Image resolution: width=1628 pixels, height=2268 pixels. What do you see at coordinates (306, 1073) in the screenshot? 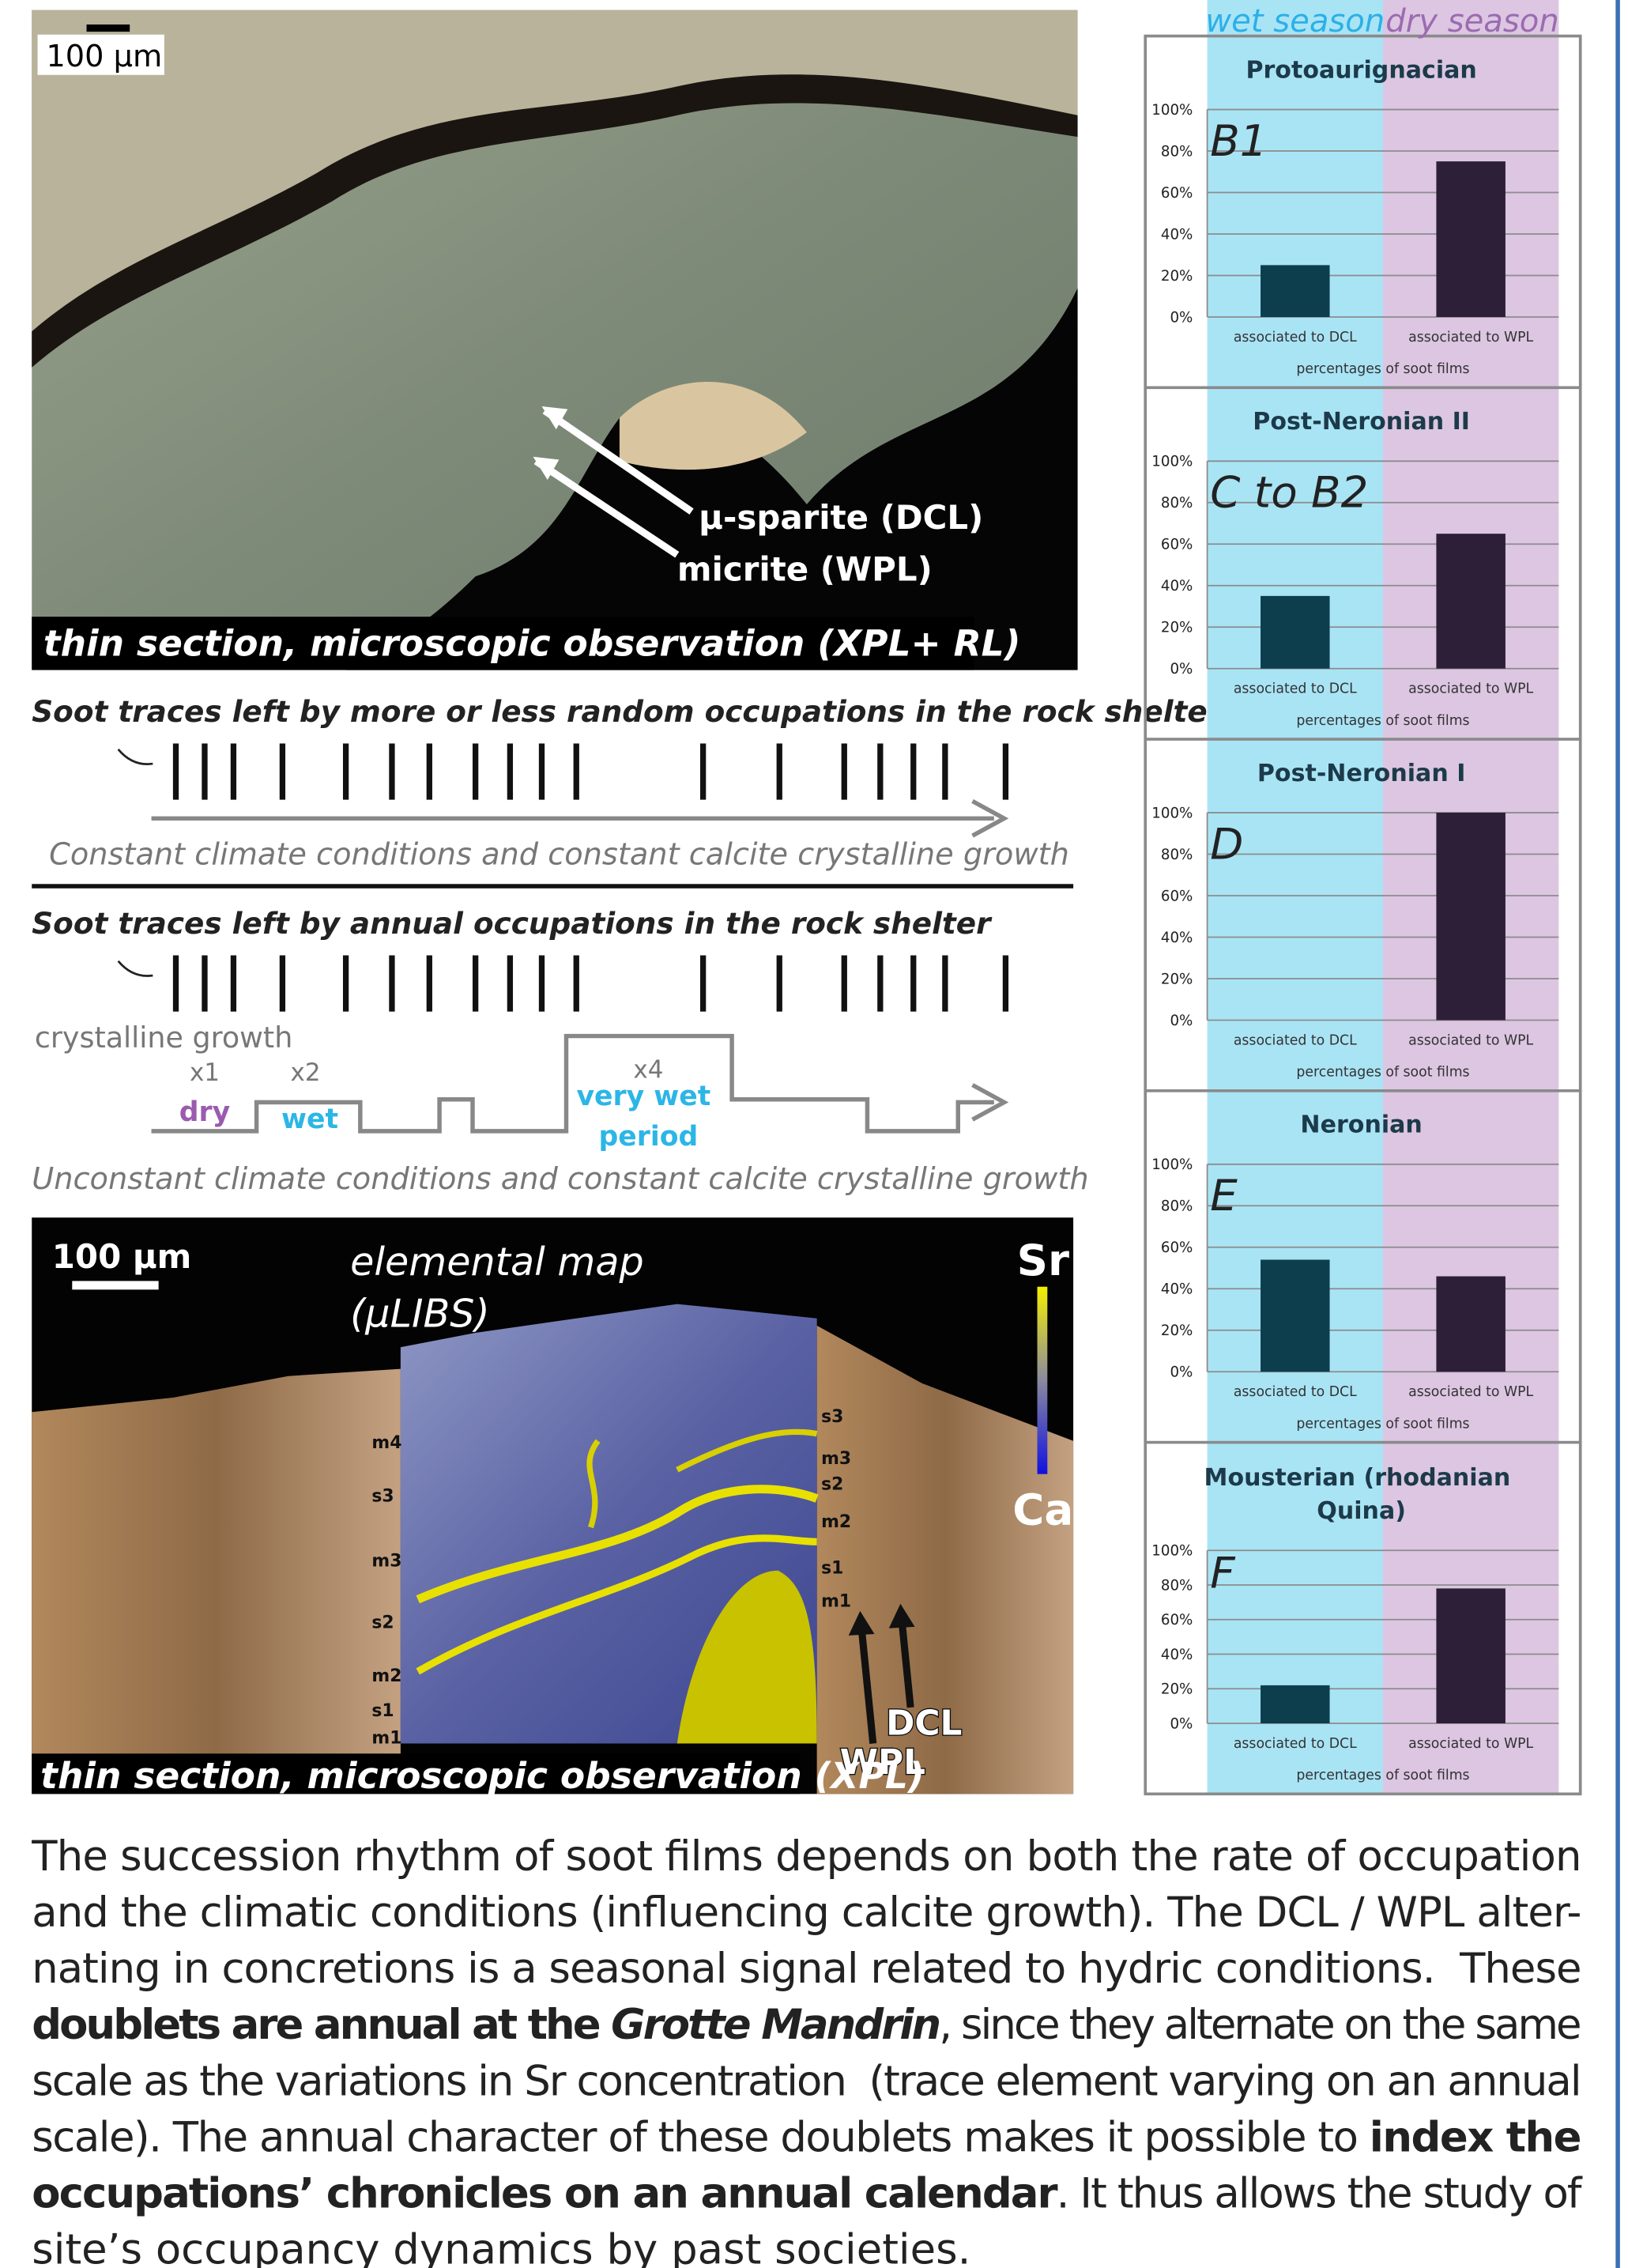
I see `multiplier: x2` at bounding box center [306, 1073].